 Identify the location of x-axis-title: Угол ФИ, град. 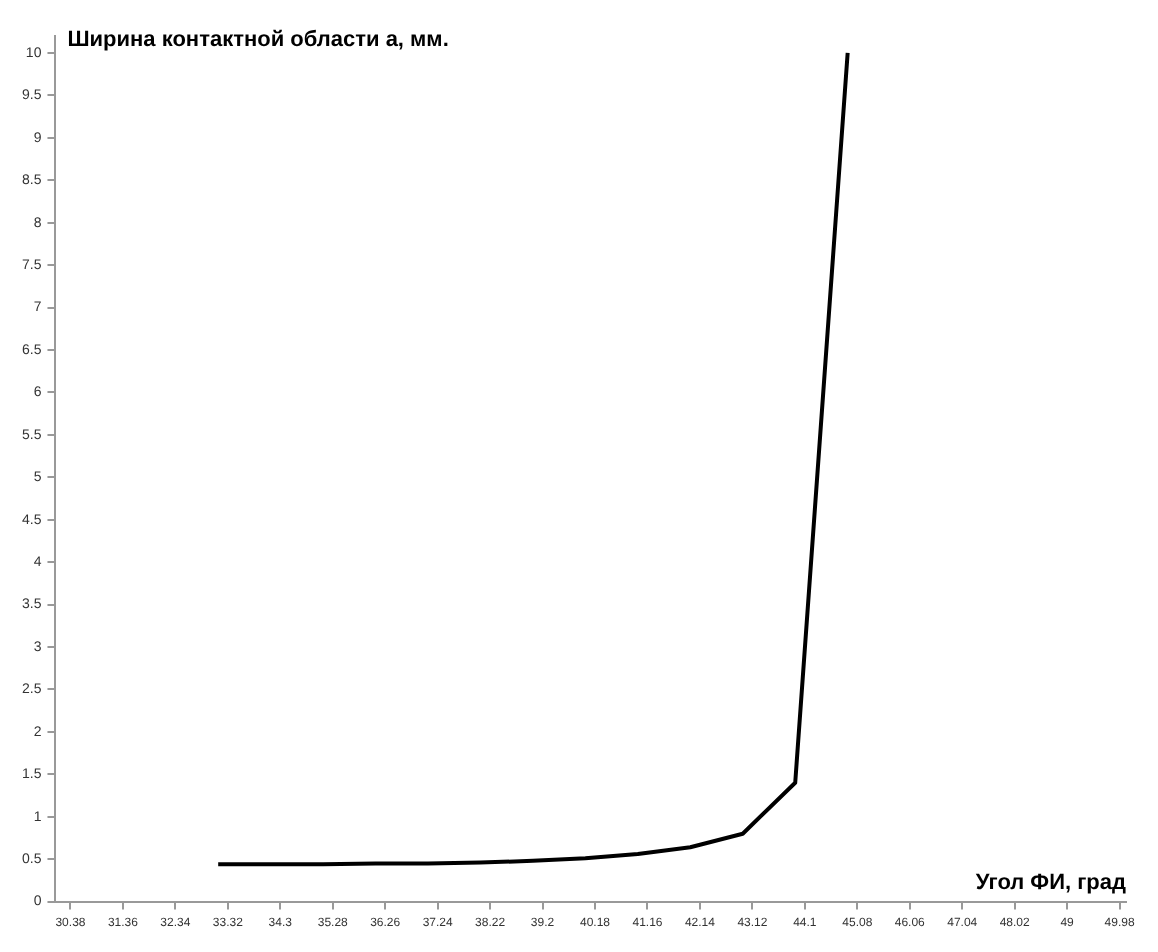
(1051, 882).